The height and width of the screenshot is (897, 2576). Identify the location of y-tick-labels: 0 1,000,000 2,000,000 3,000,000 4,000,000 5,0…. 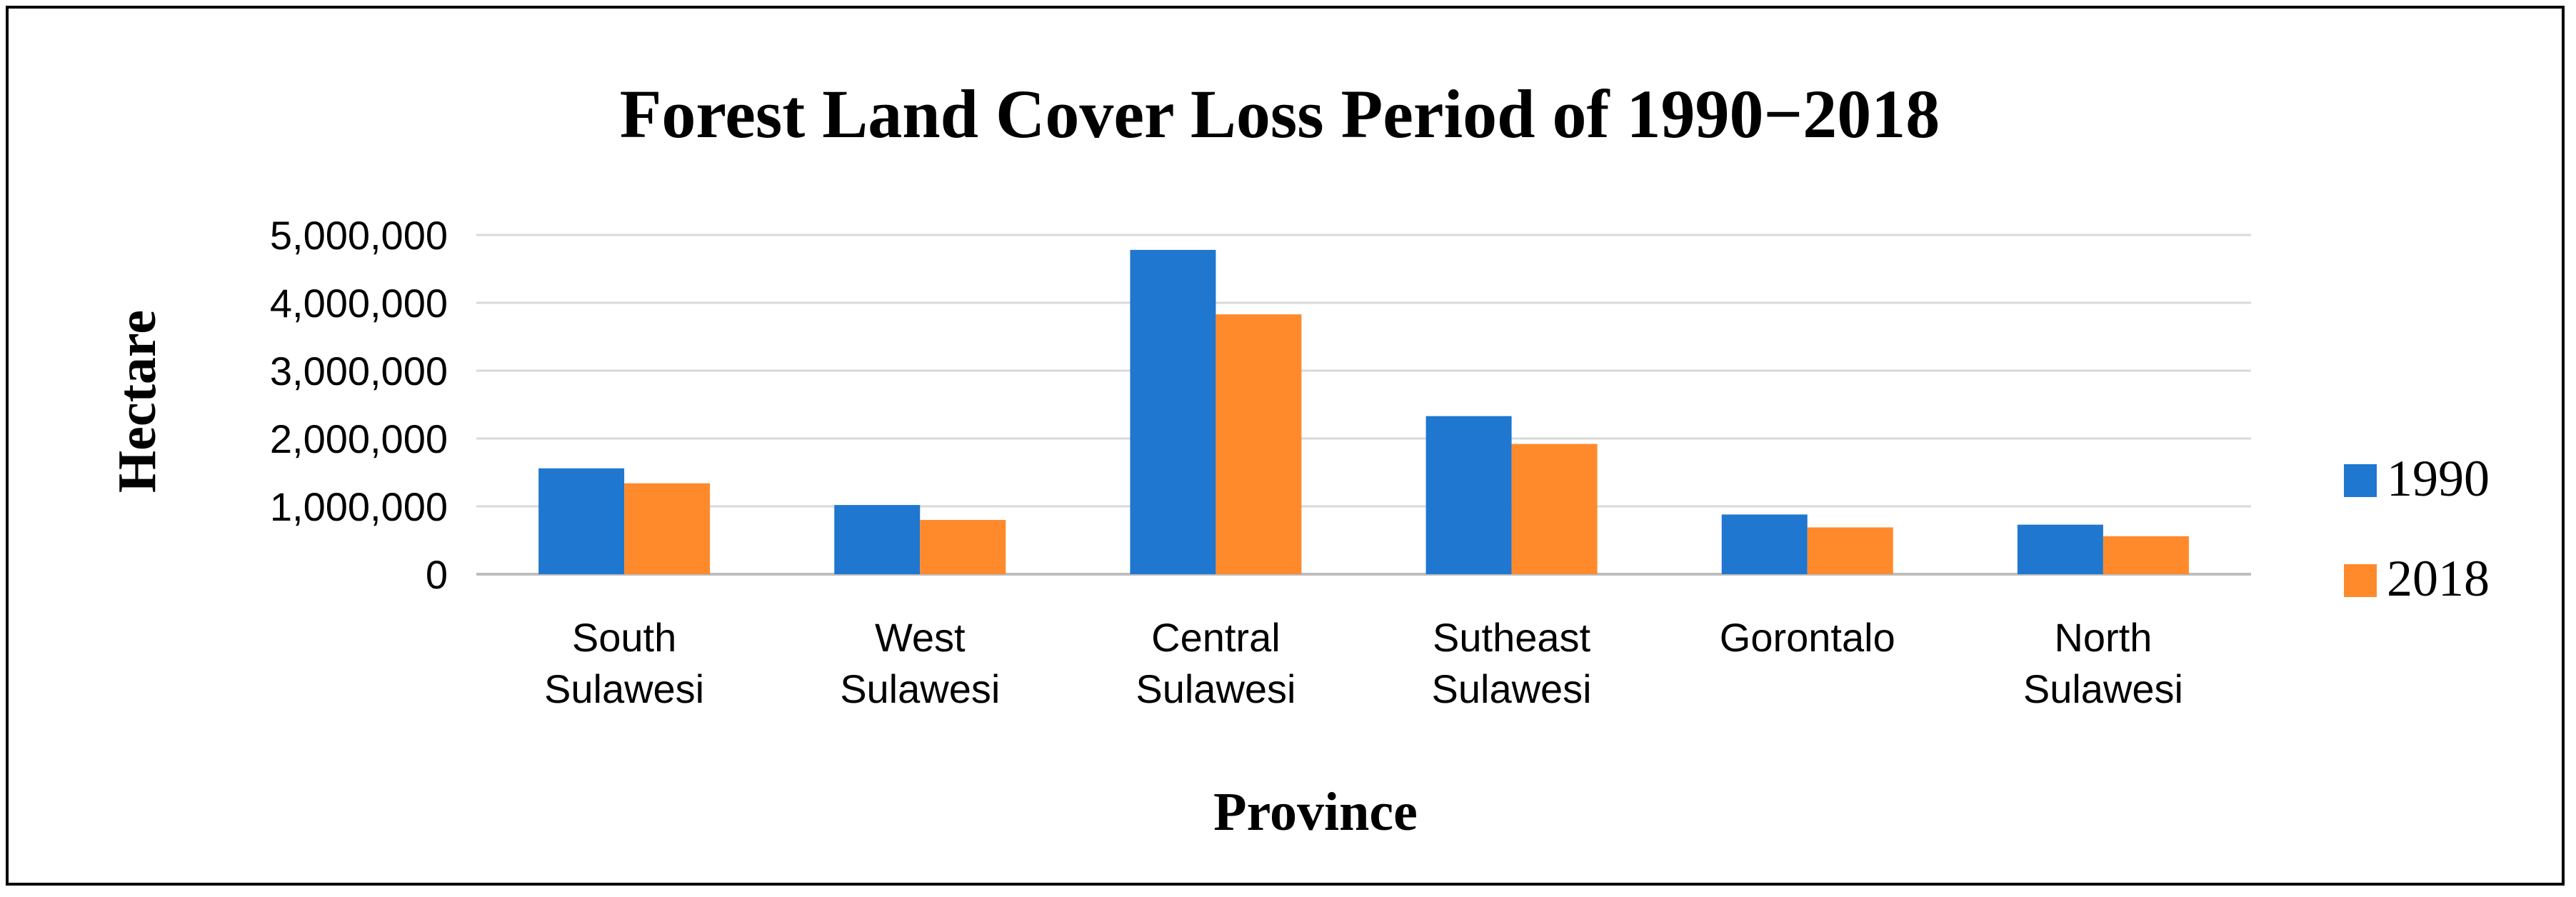
(359, 405).